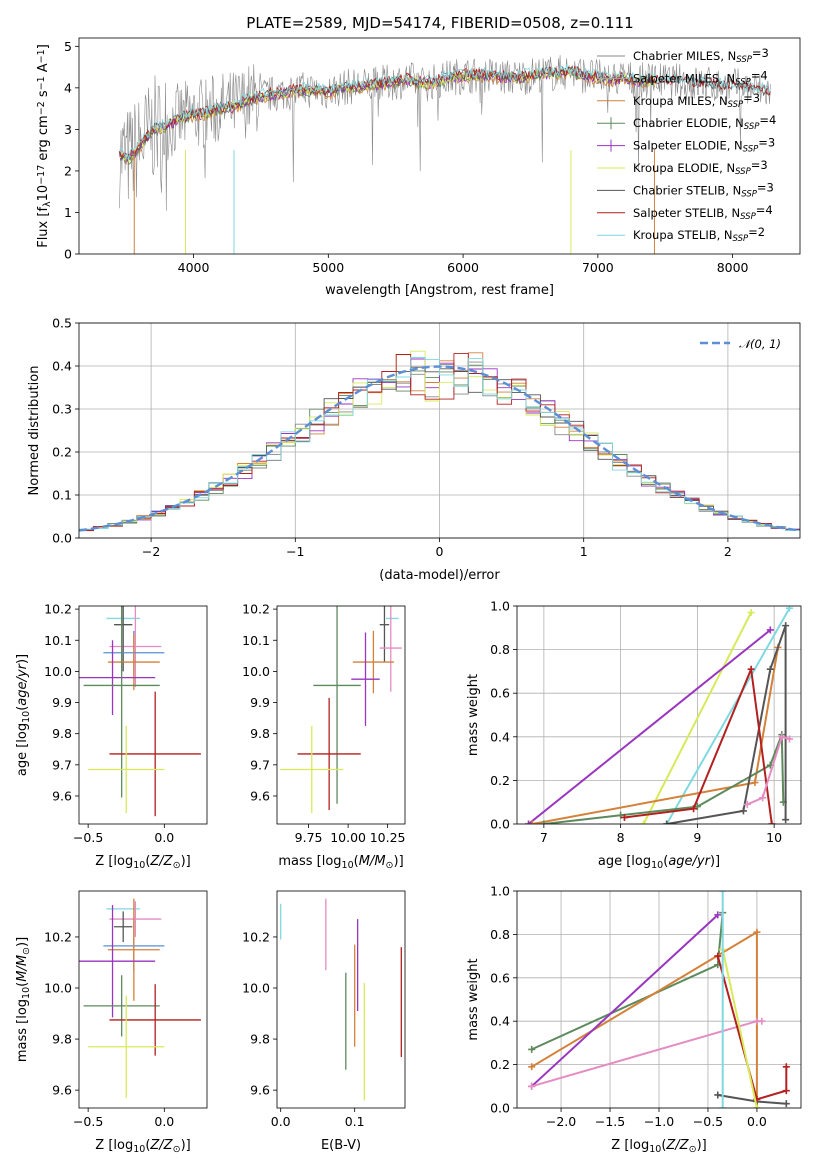 Image resolution: width=819 pixels, height=1170 pixels. I want to click on x-tick-label: 8000, so click(733, 267).